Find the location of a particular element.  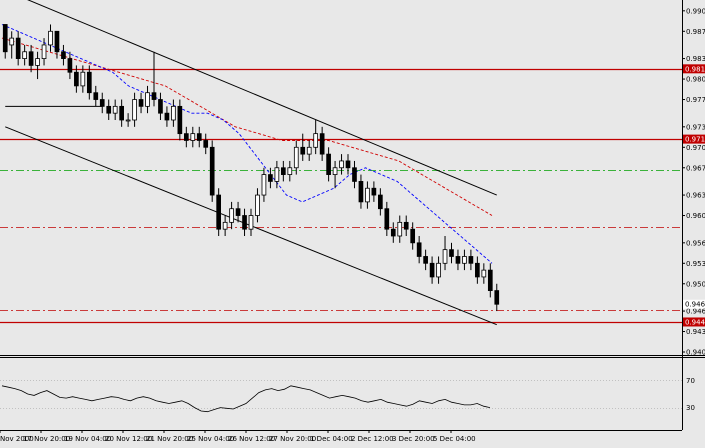

price-tick-label: 0.960 is located at coordinates (695, 216).